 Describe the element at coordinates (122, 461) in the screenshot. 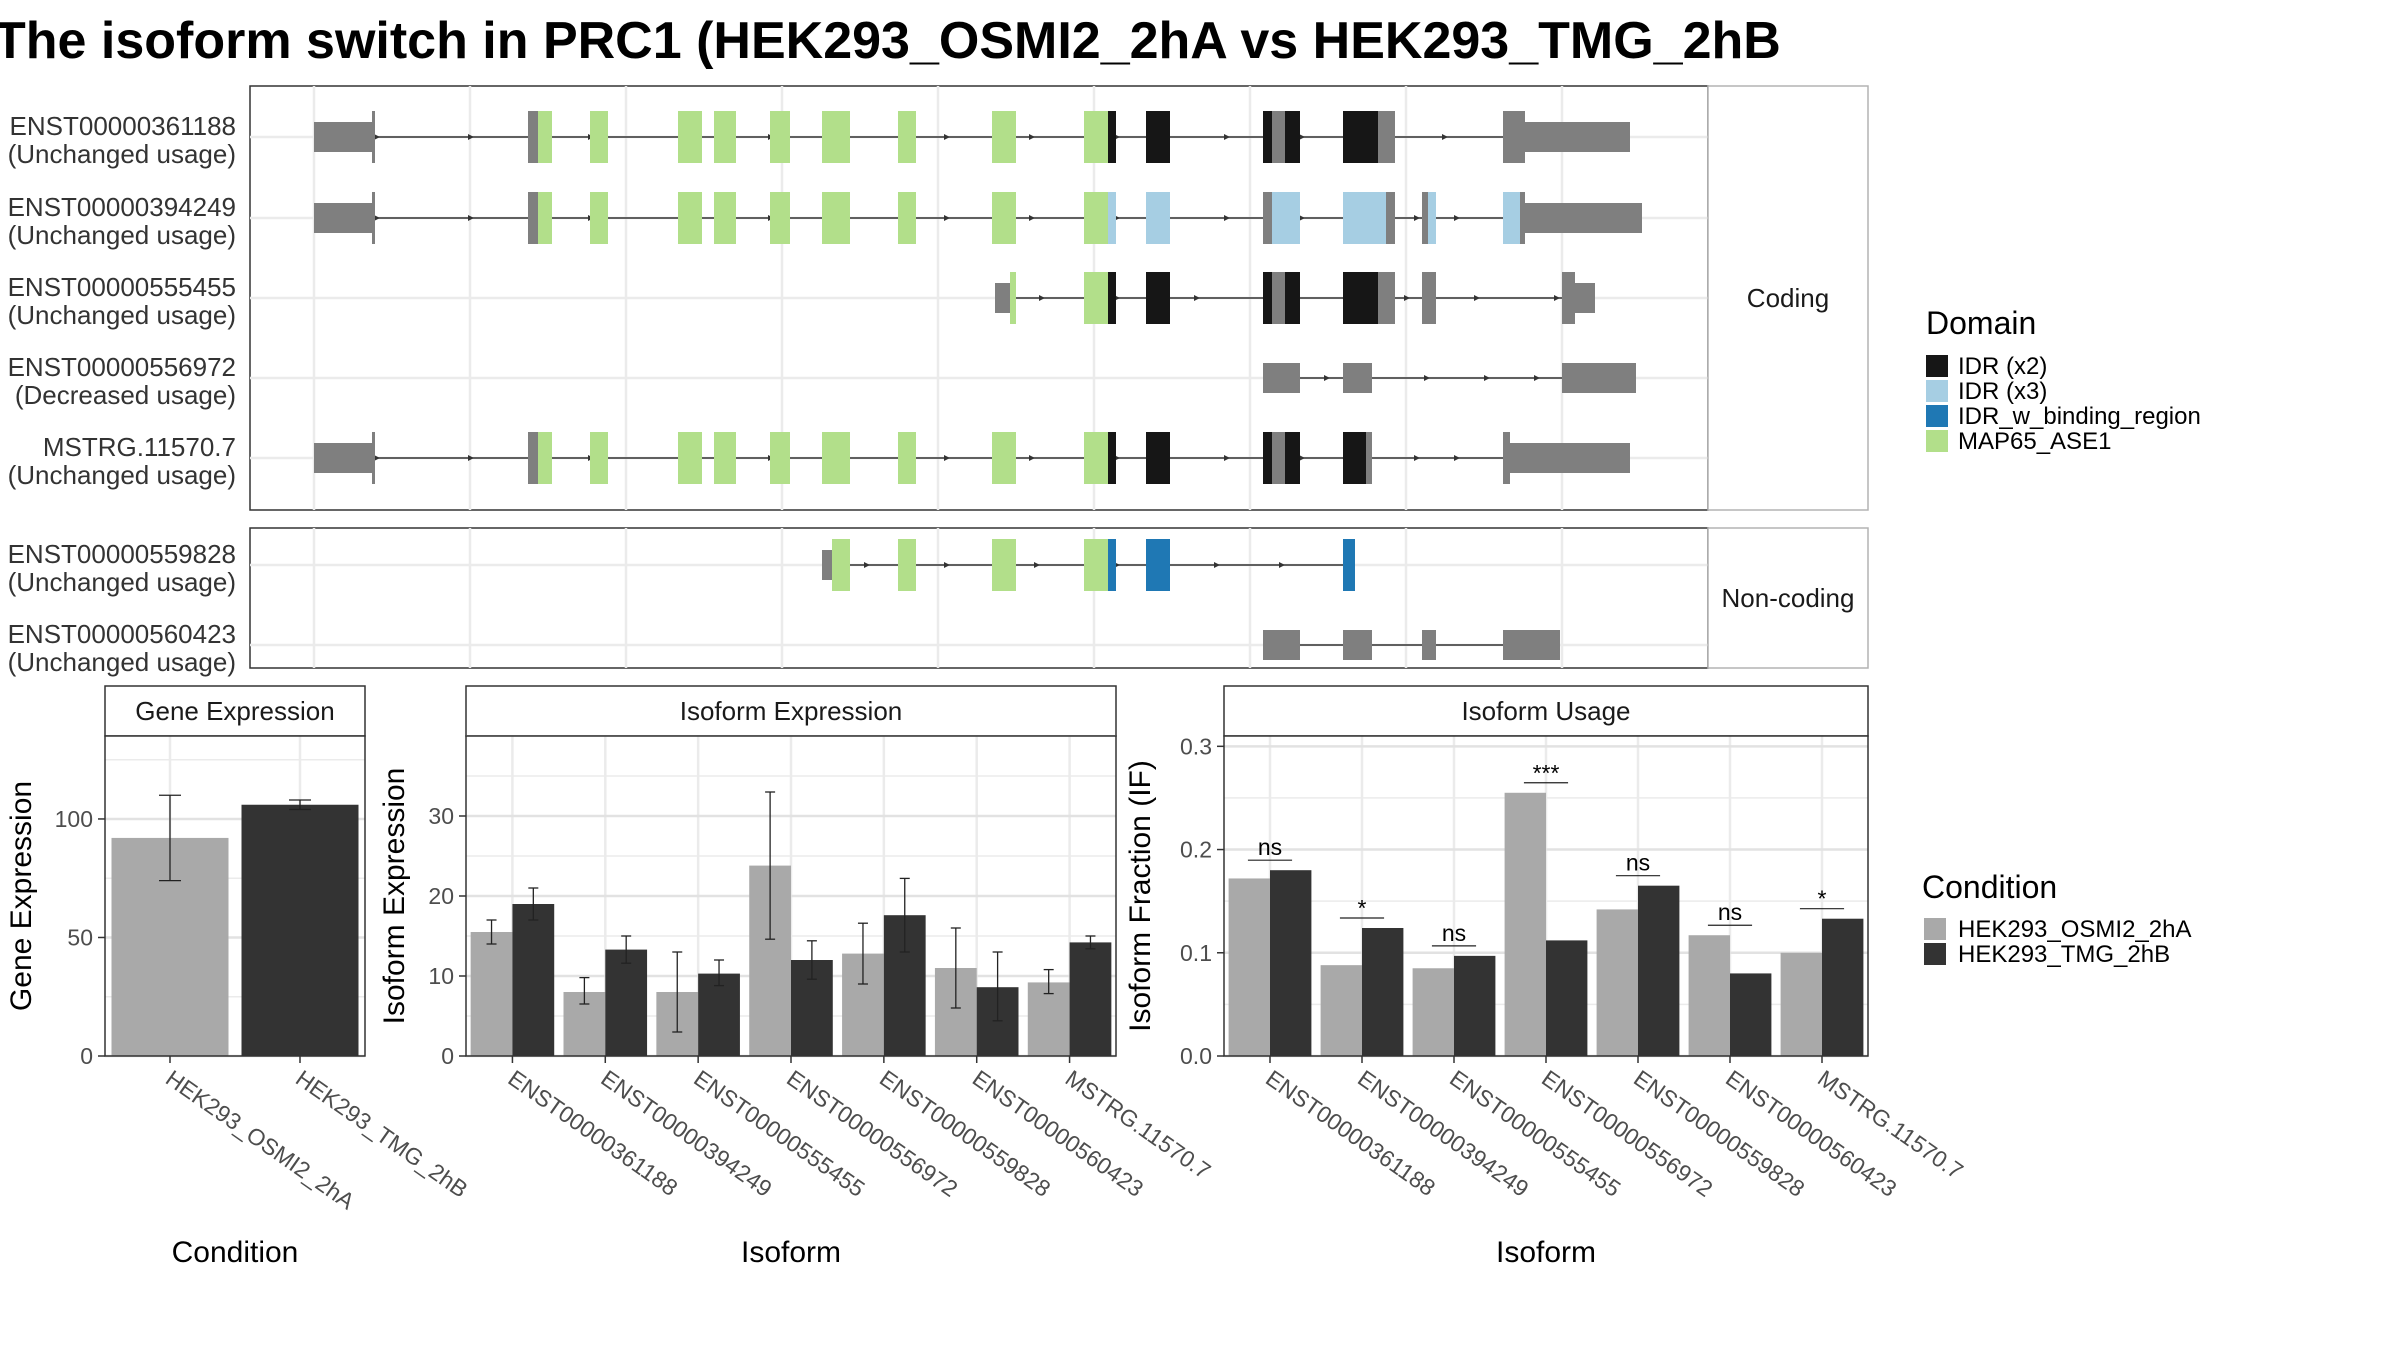

I see `isoform-label: MSTRG.11570.7 (Unchanged usage)` at that location.